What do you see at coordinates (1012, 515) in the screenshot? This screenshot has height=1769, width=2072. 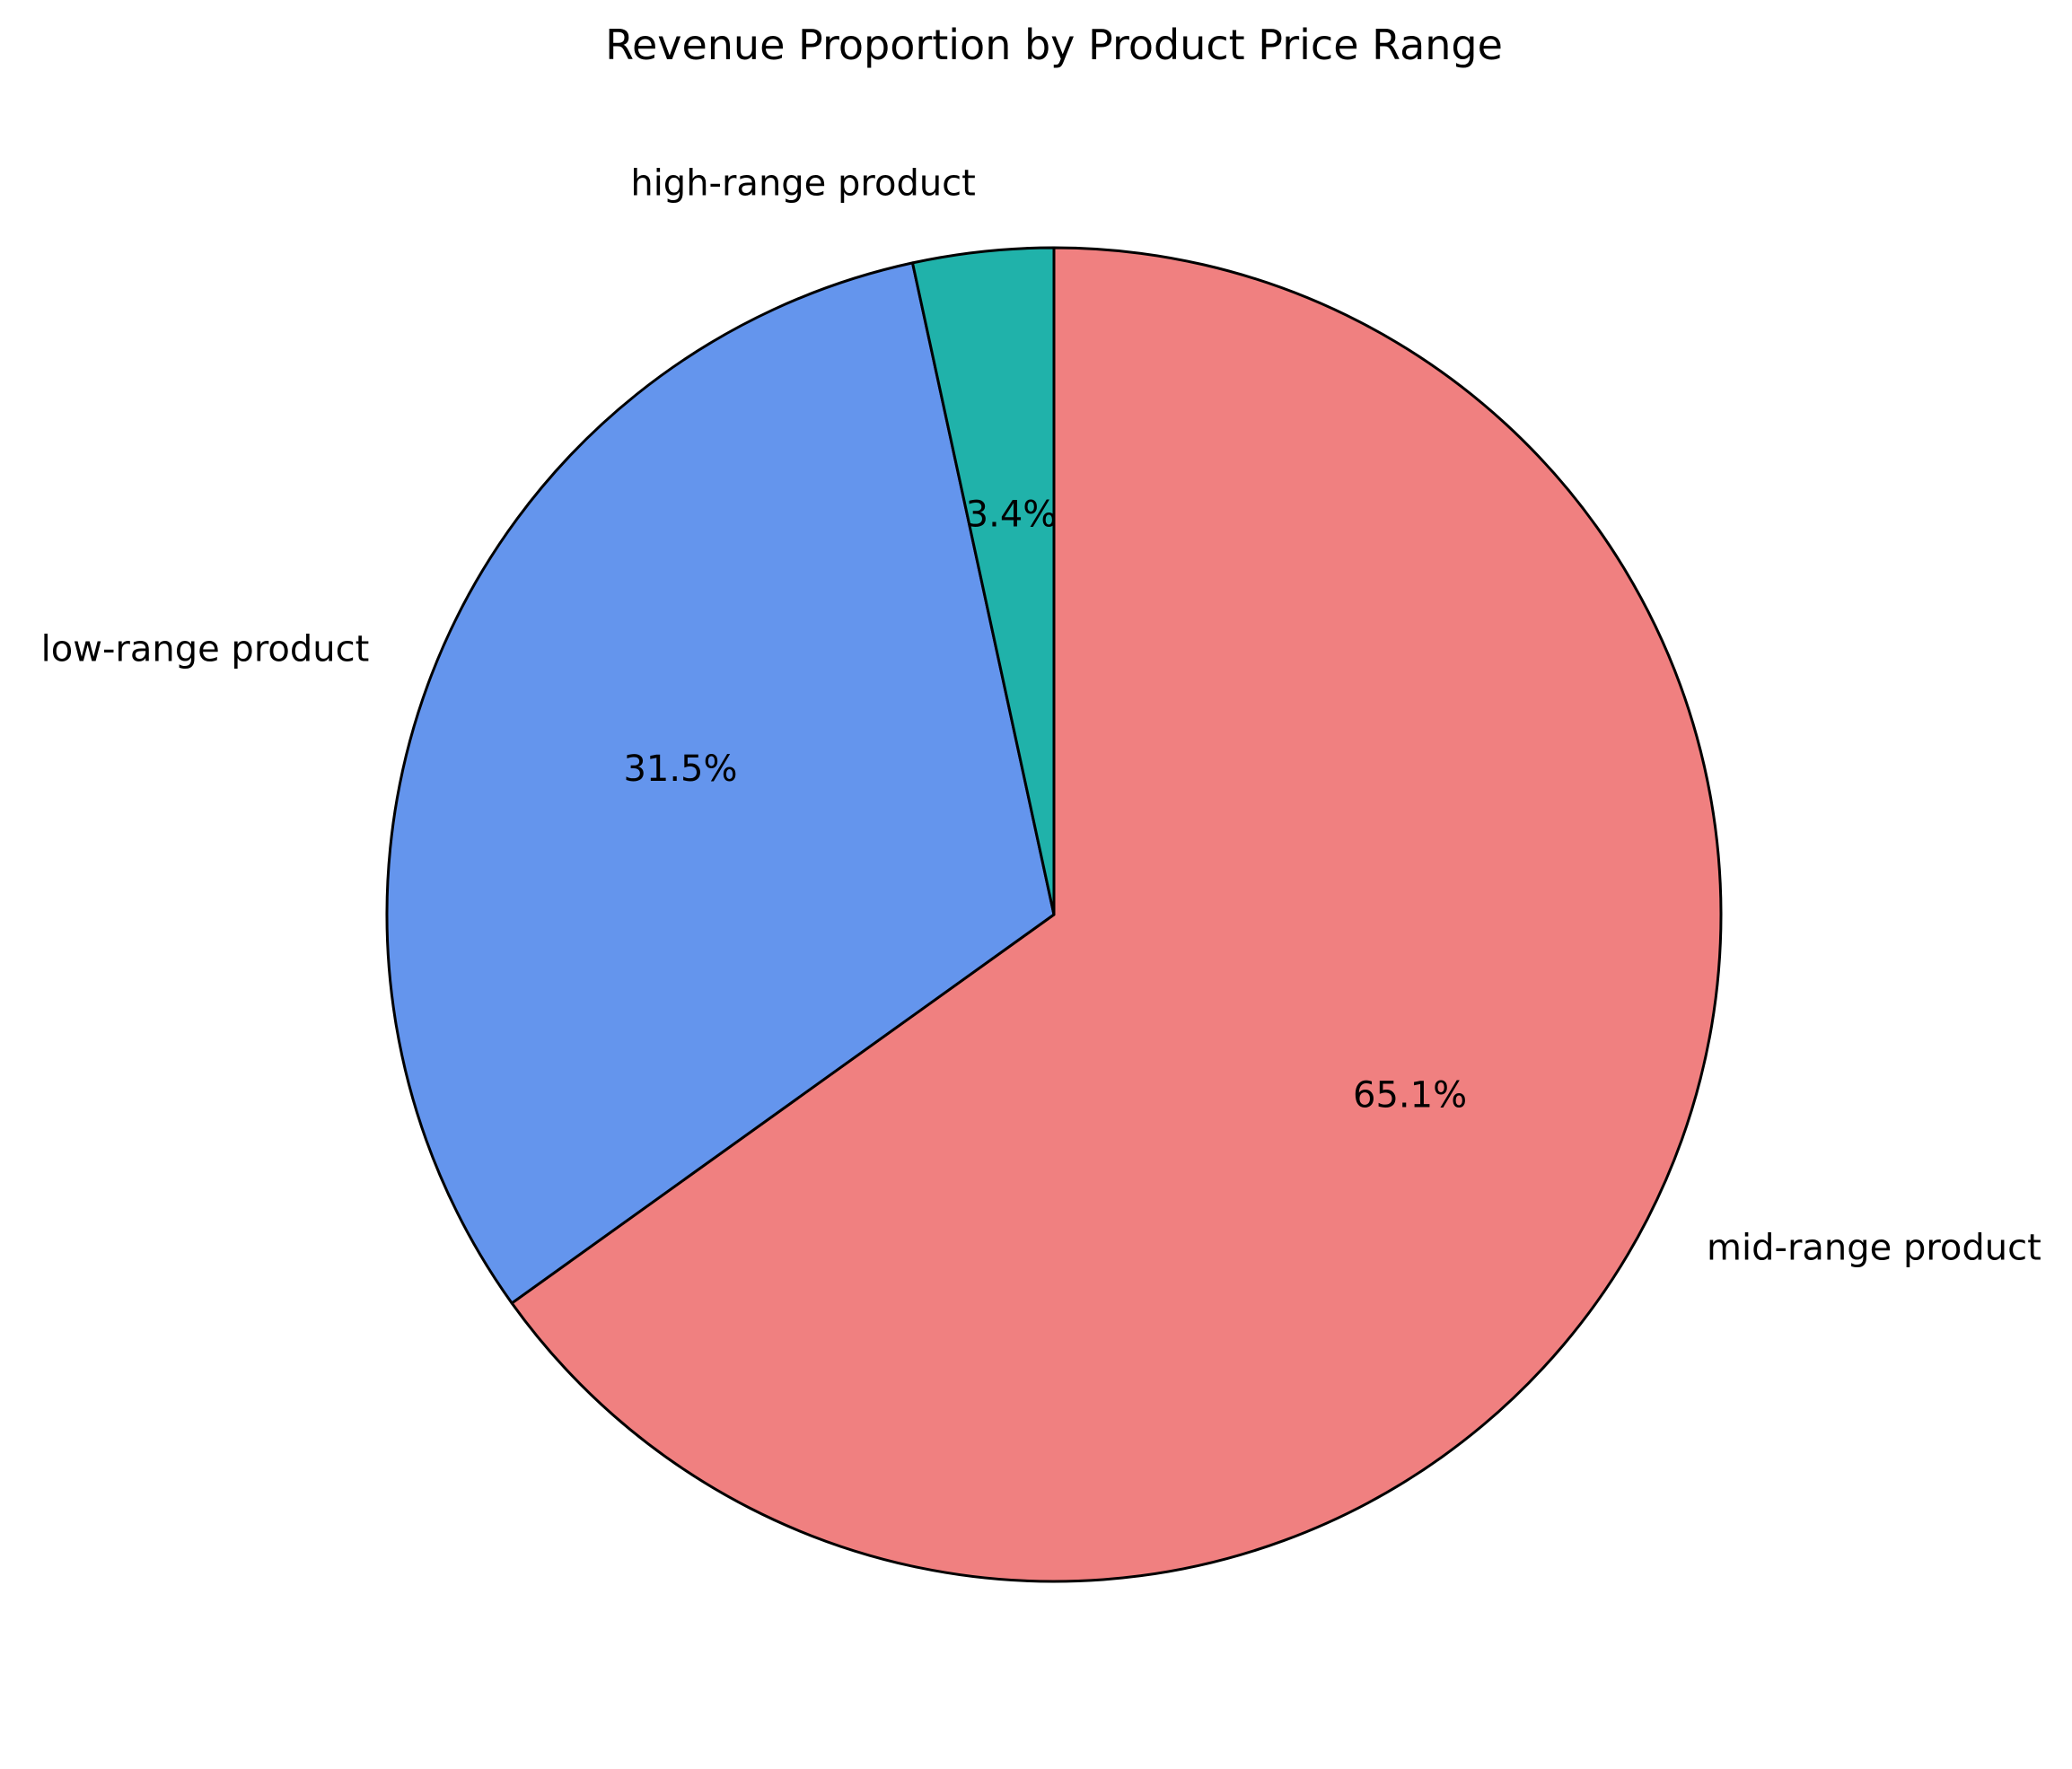 I see `percent-label: 3.4%` at bounding box center [1012, 515].